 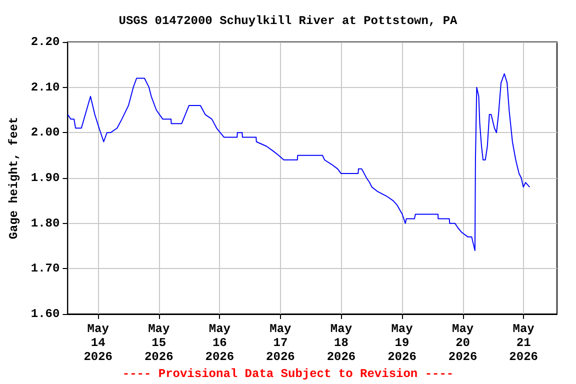 What do you see at coordinates (288, 21) in the screenshot?
I see `chart-title: USGS 01472000 Schuylkill River at Pottstown, PA` at bounding box center [288, 21].